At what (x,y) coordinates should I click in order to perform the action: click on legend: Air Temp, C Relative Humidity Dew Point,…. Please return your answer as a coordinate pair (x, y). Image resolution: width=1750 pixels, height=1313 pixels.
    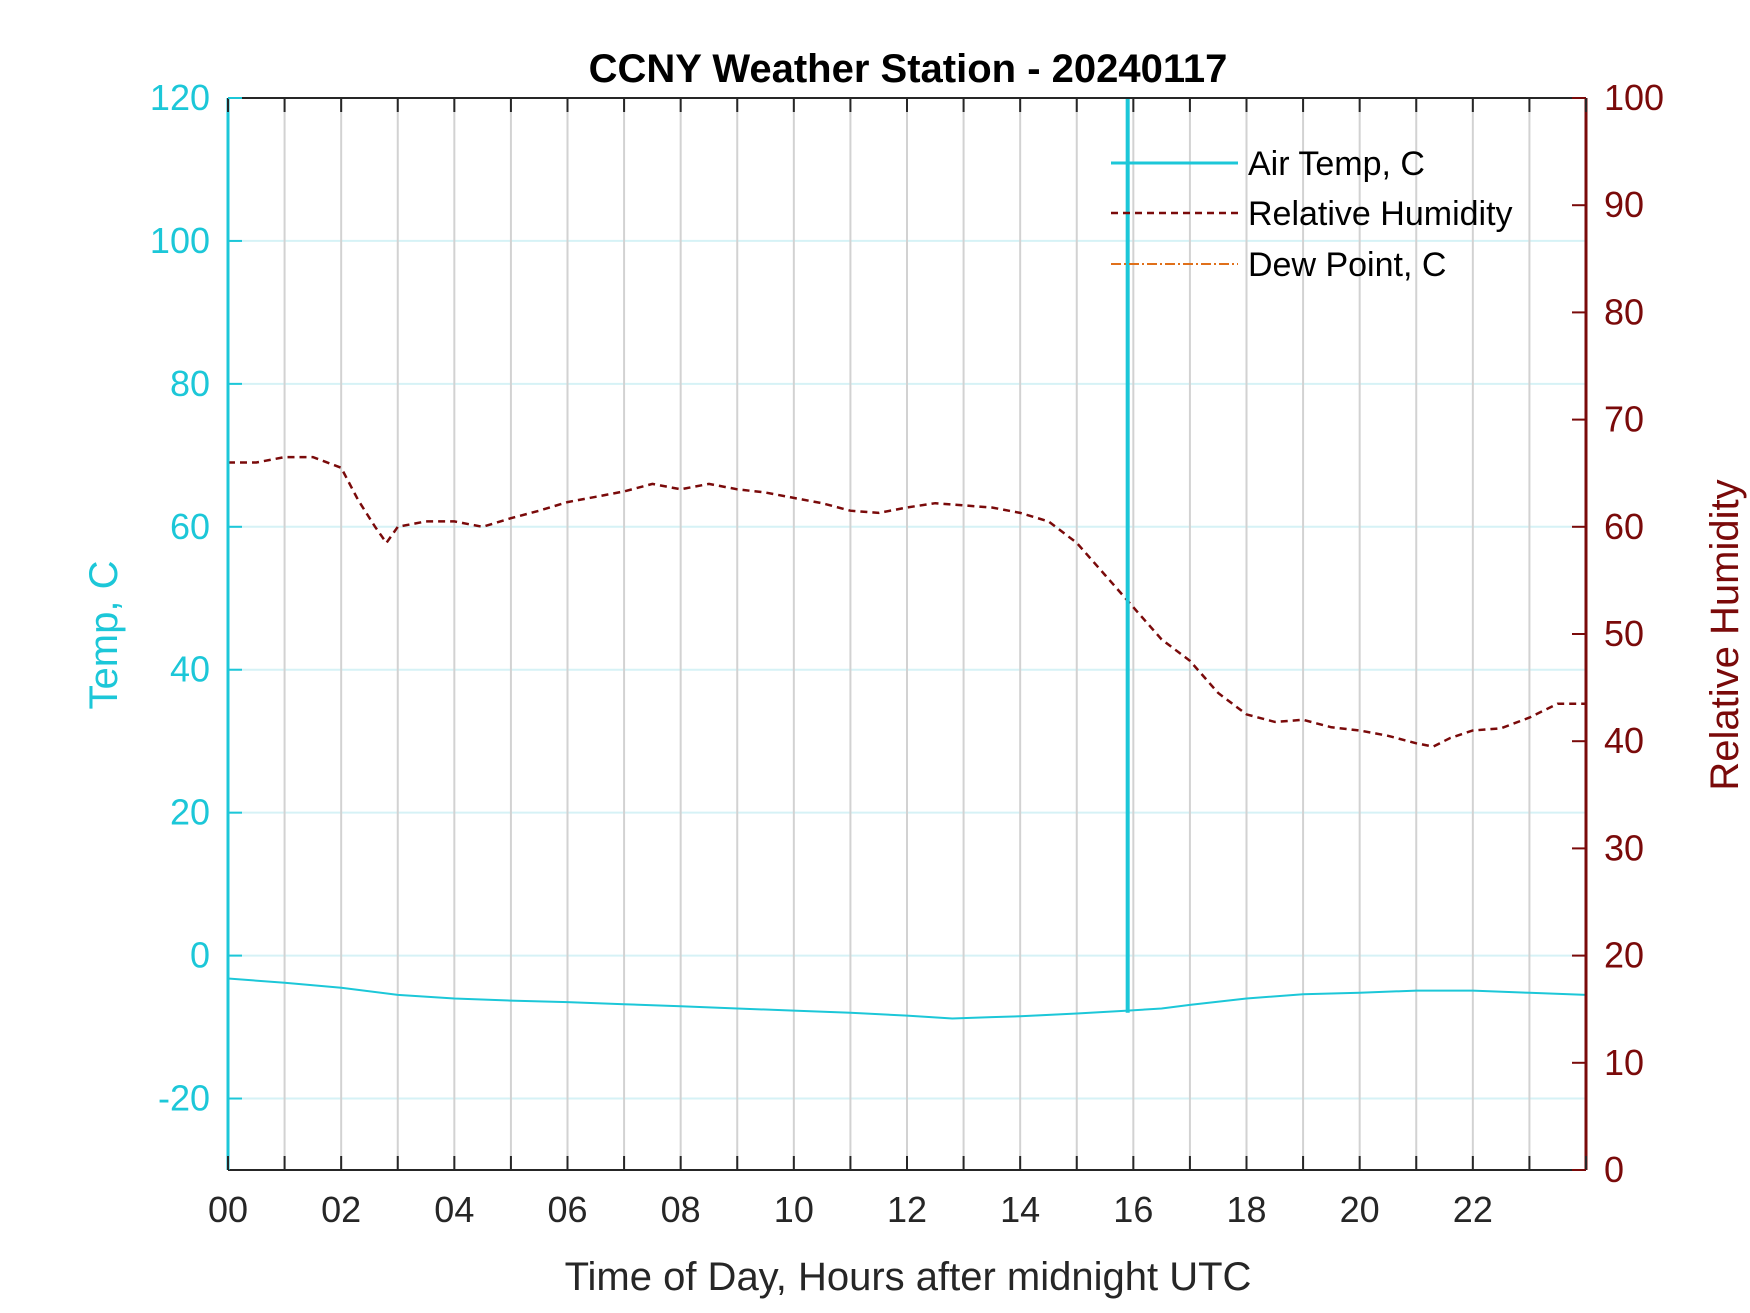
    Looking at the image, I should click on (1312, 214).